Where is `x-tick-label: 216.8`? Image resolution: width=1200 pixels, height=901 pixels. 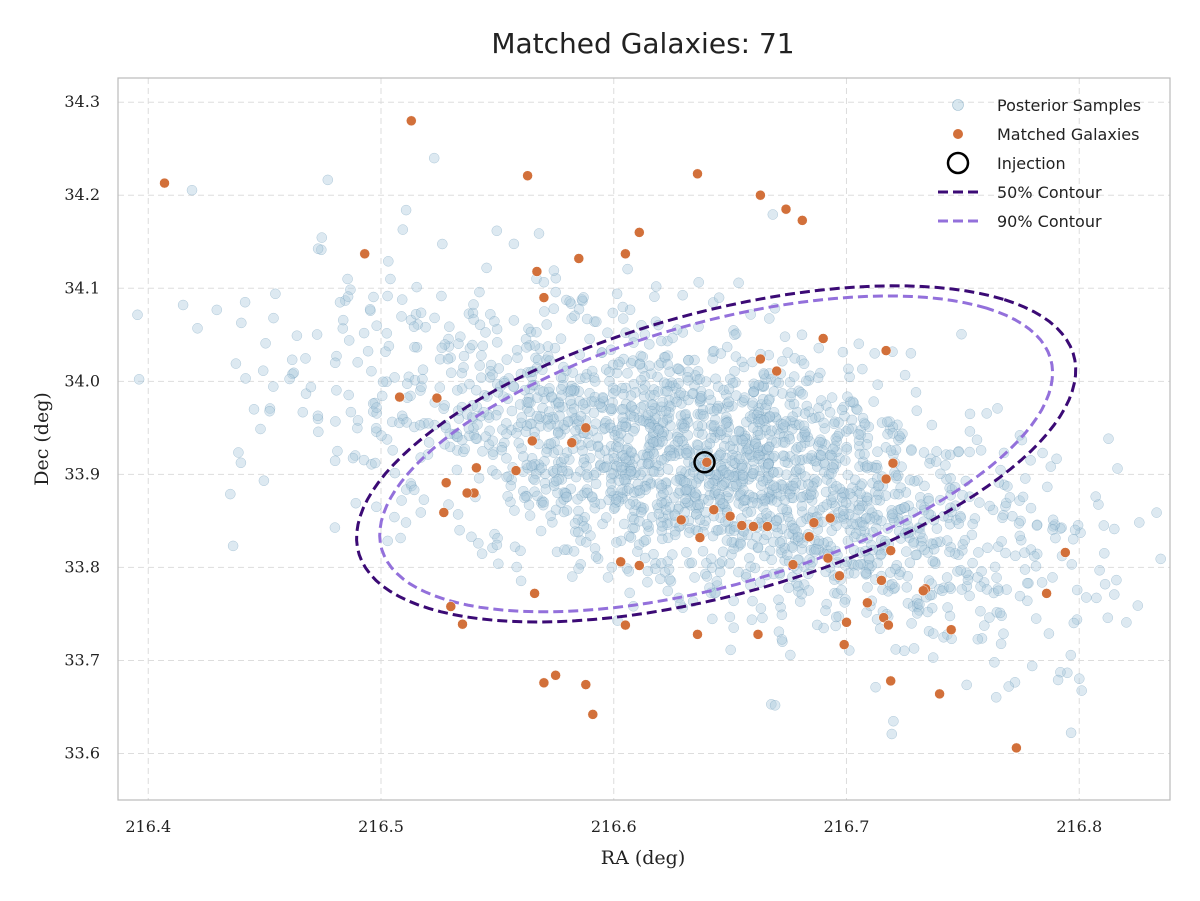 x-tick-label: 216.8 is located at coordinates (1079, 826).